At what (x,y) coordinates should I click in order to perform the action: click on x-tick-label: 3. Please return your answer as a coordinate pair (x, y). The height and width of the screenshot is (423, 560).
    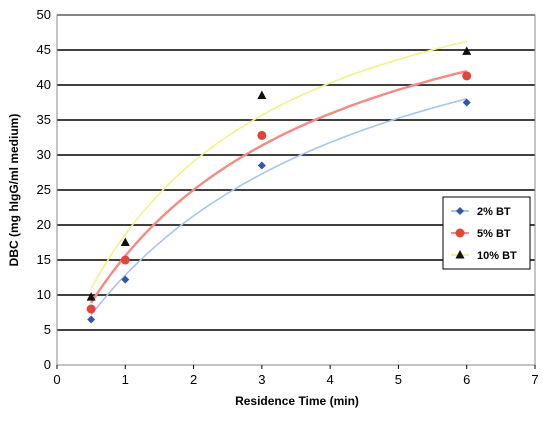
    Looking at the image, I should click on (261, 379).